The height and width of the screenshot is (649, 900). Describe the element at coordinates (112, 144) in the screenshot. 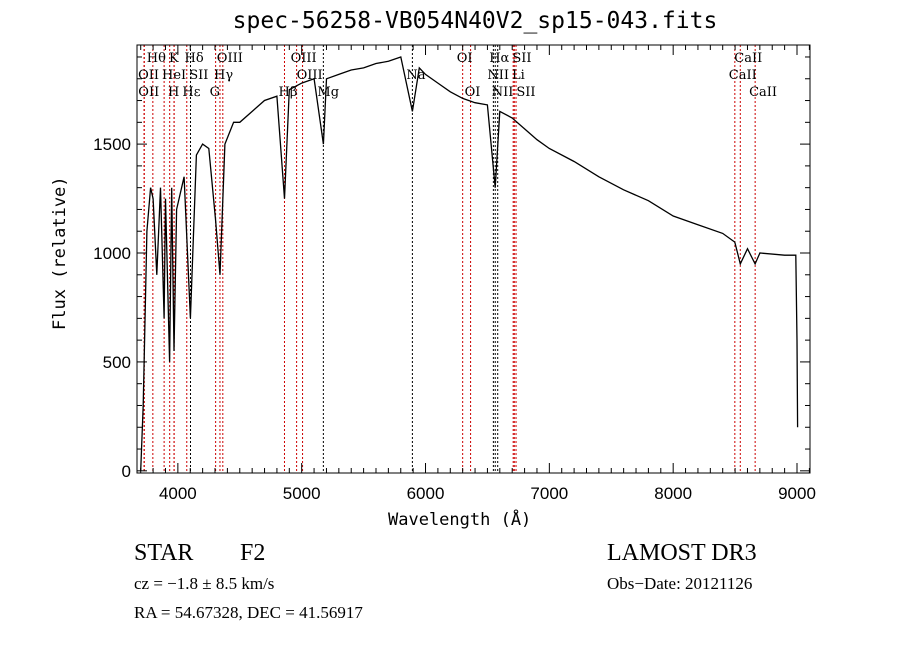

I see `y-tick-label: 1500` at that location.